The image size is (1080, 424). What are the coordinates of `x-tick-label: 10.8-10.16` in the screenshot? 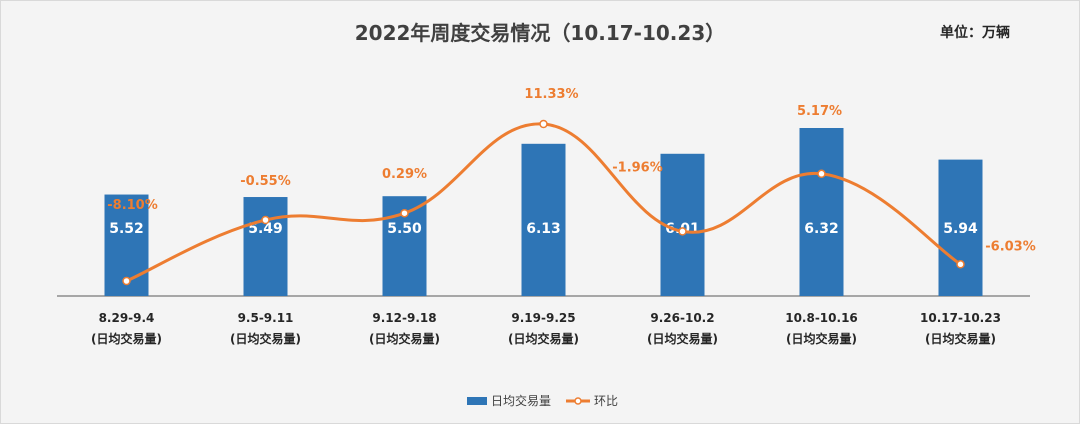 It's located at (821, 318).